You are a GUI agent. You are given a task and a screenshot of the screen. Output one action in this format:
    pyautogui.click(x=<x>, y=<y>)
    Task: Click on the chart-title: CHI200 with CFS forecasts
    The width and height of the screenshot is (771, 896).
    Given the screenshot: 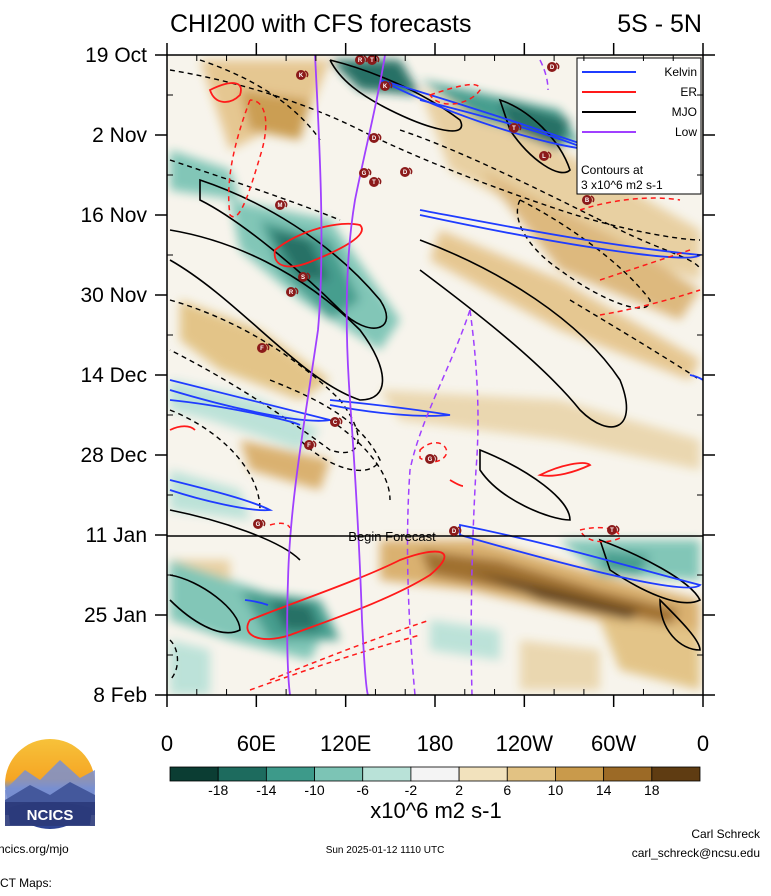 What is the action you would take?
    pyautogui.click(x=321, y=24)
    